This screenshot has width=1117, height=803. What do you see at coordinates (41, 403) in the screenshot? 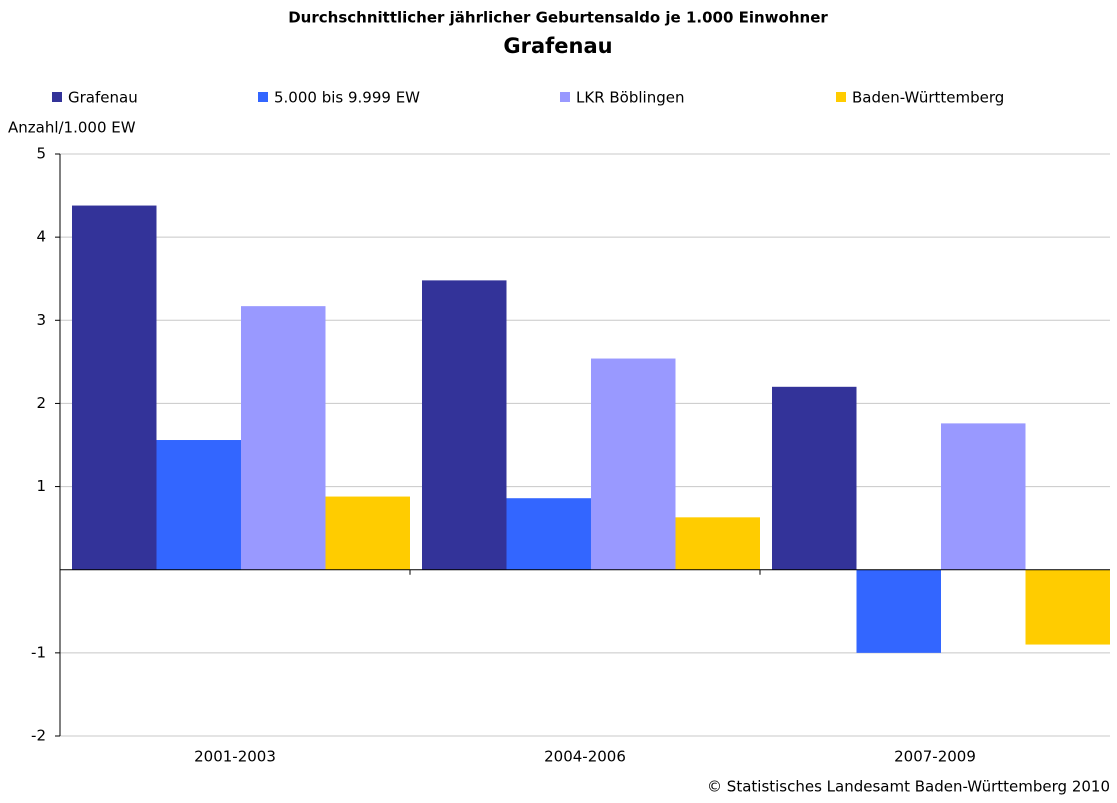
I see `y-tick-label: 2` at bounding box center [41, 403].